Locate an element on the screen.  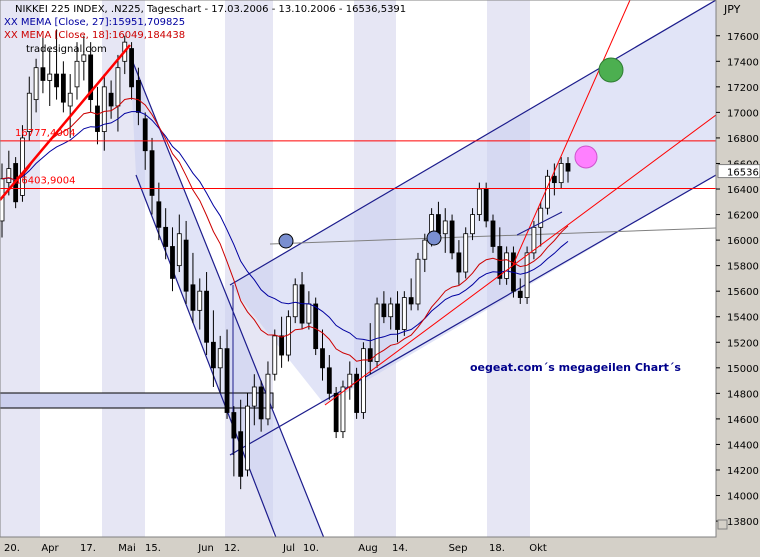
level-label: 16403,9004 is located at coordinates (45, 181).